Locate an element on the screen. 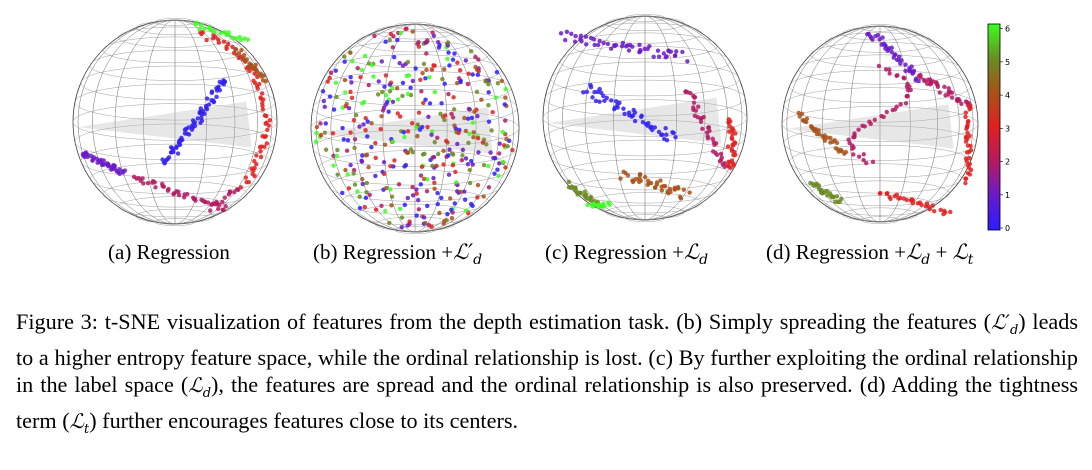  subcaption-d: (d) Regression +ℒd + ℒt is located at coordinates (870, 254).